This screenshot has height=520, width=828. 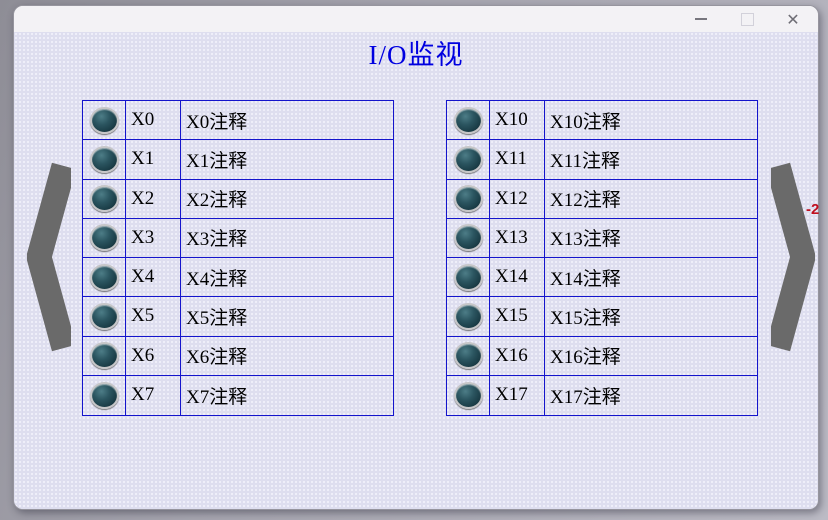 I want to click on io-point-label: X0, so click(x=152, y=120).